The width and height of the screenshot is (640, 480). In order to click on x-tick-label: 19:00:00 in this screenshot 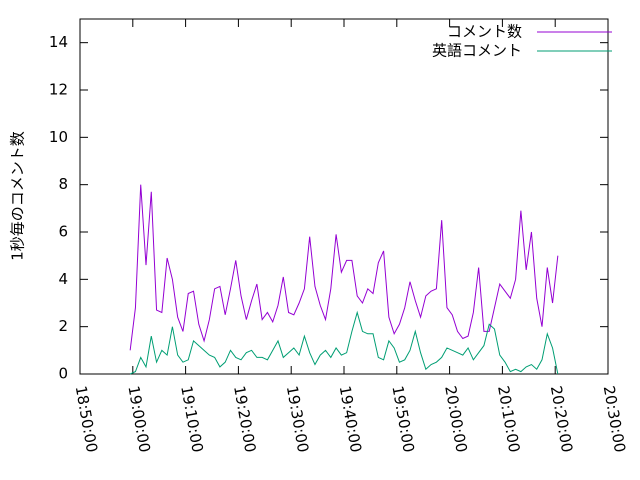, I will do `click(138, 418)`.